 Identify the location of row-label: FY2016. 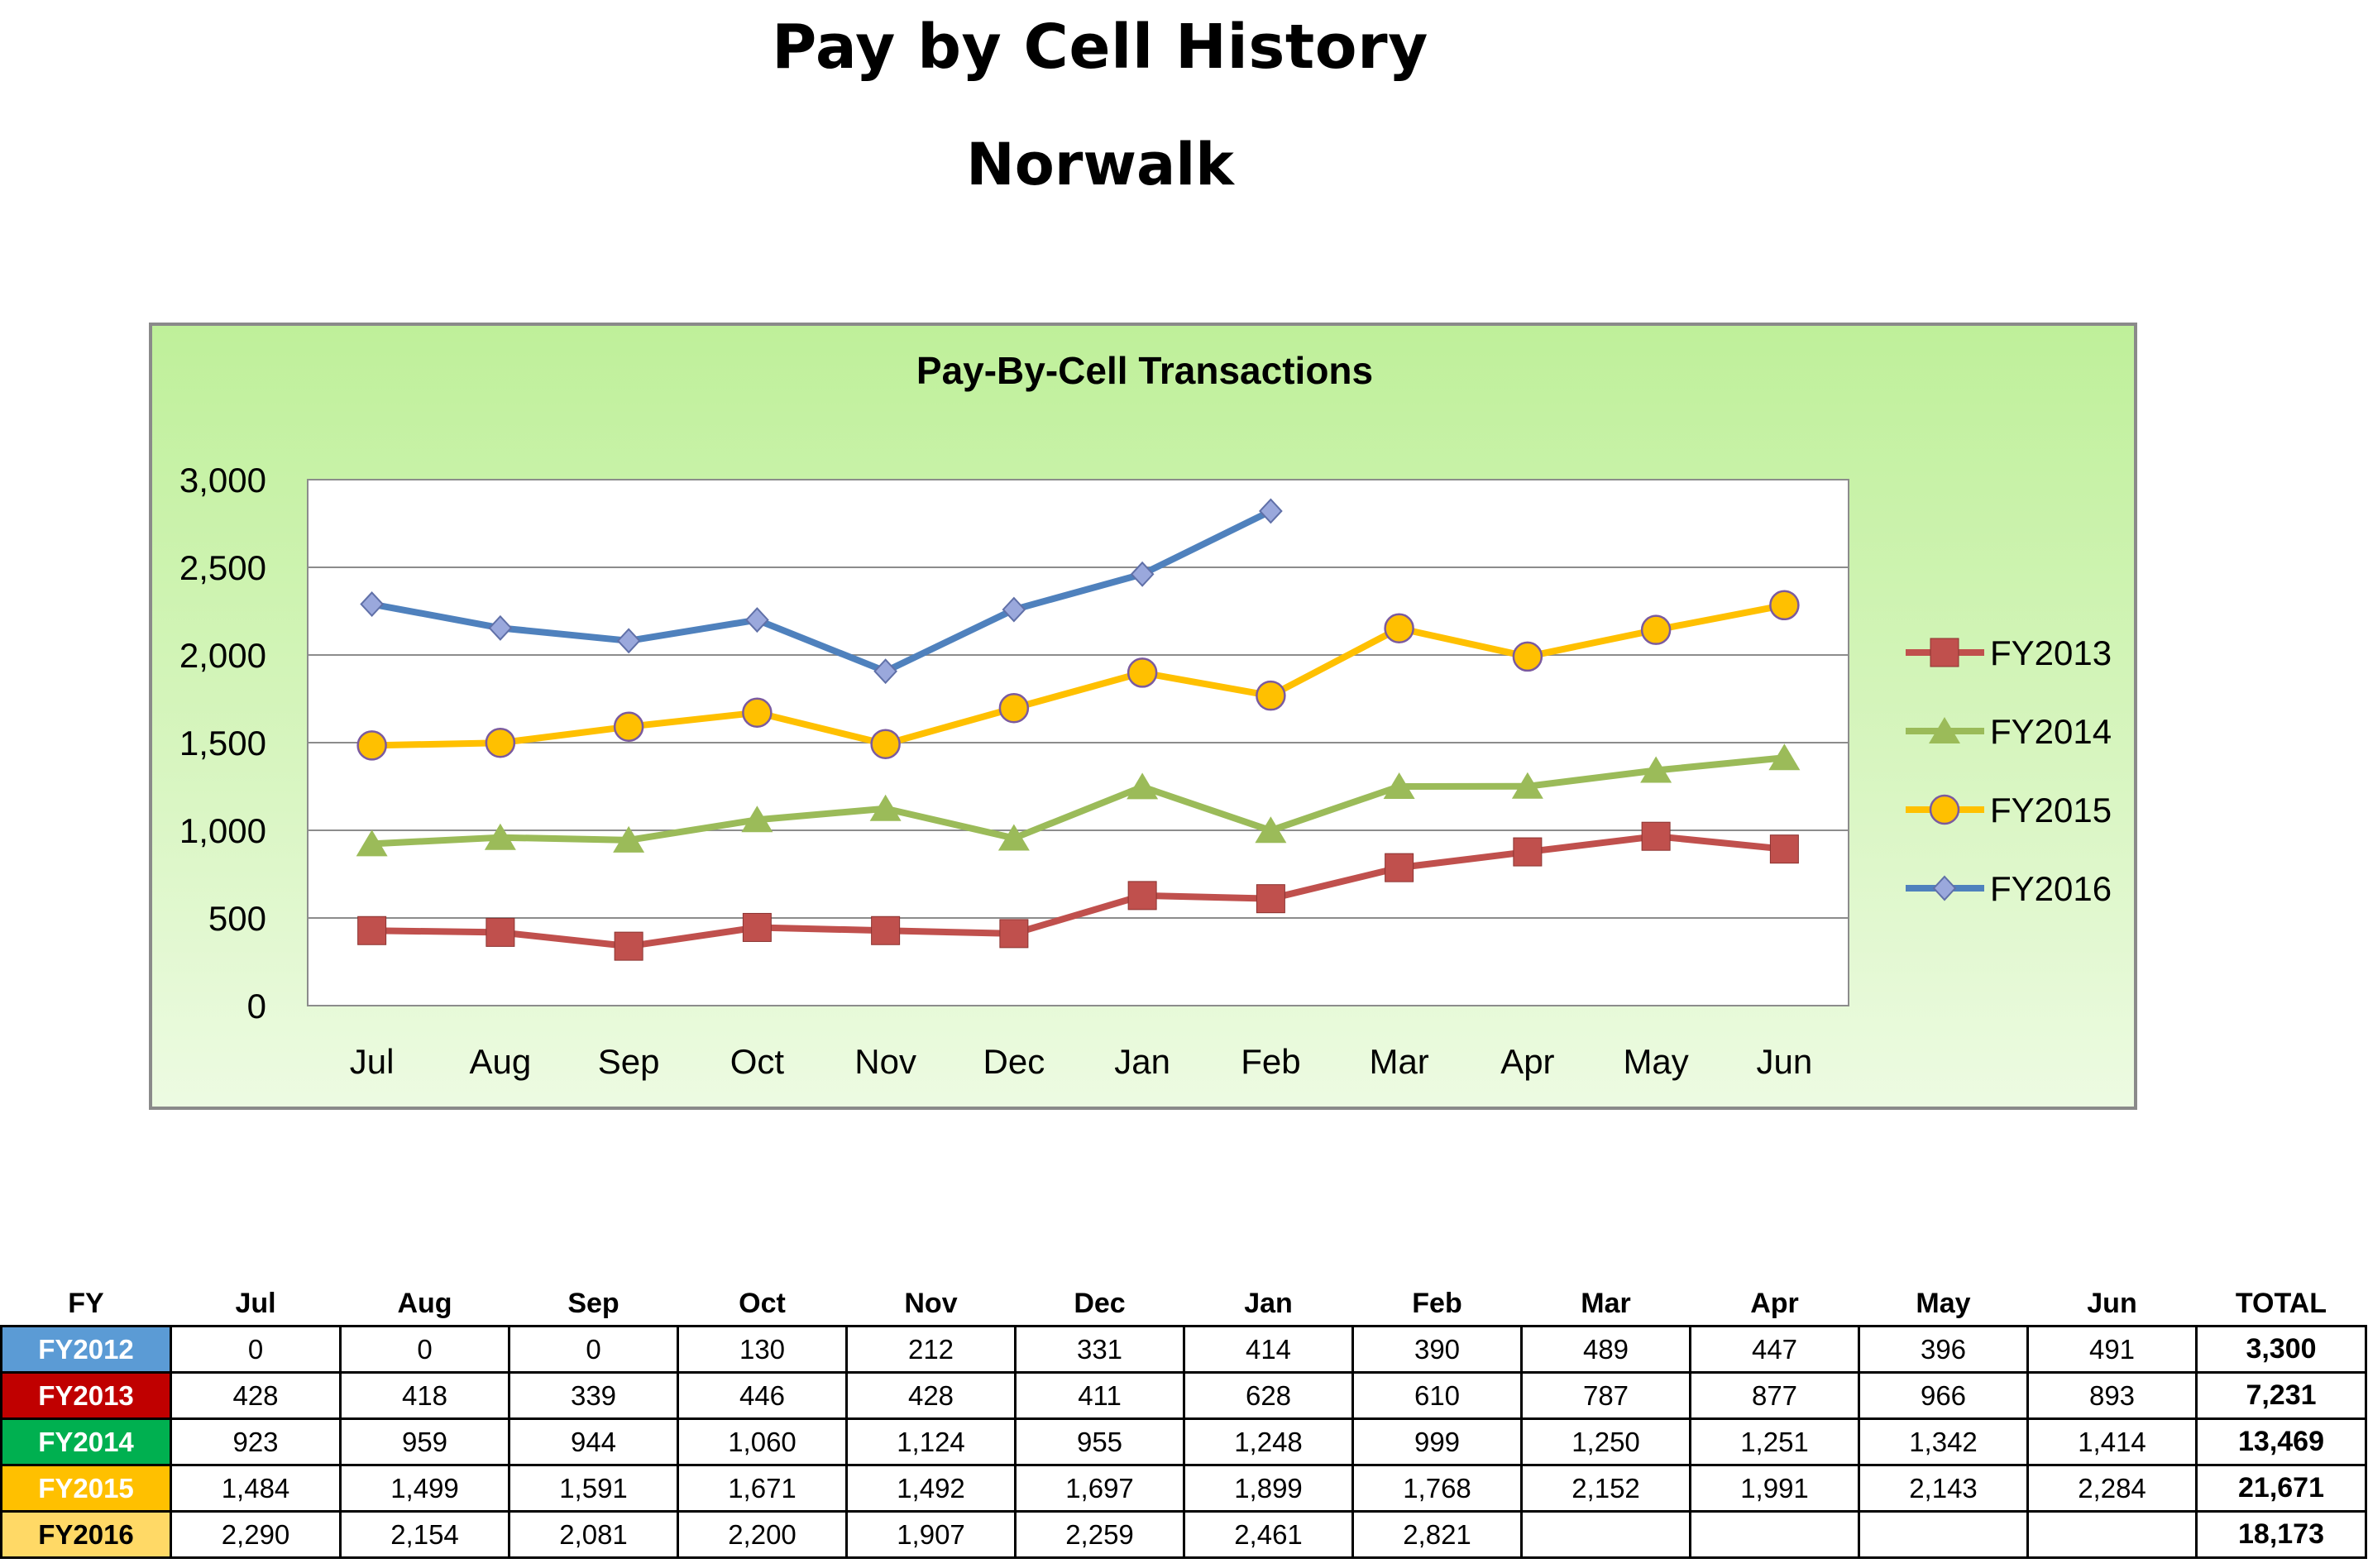
(86, 1534).